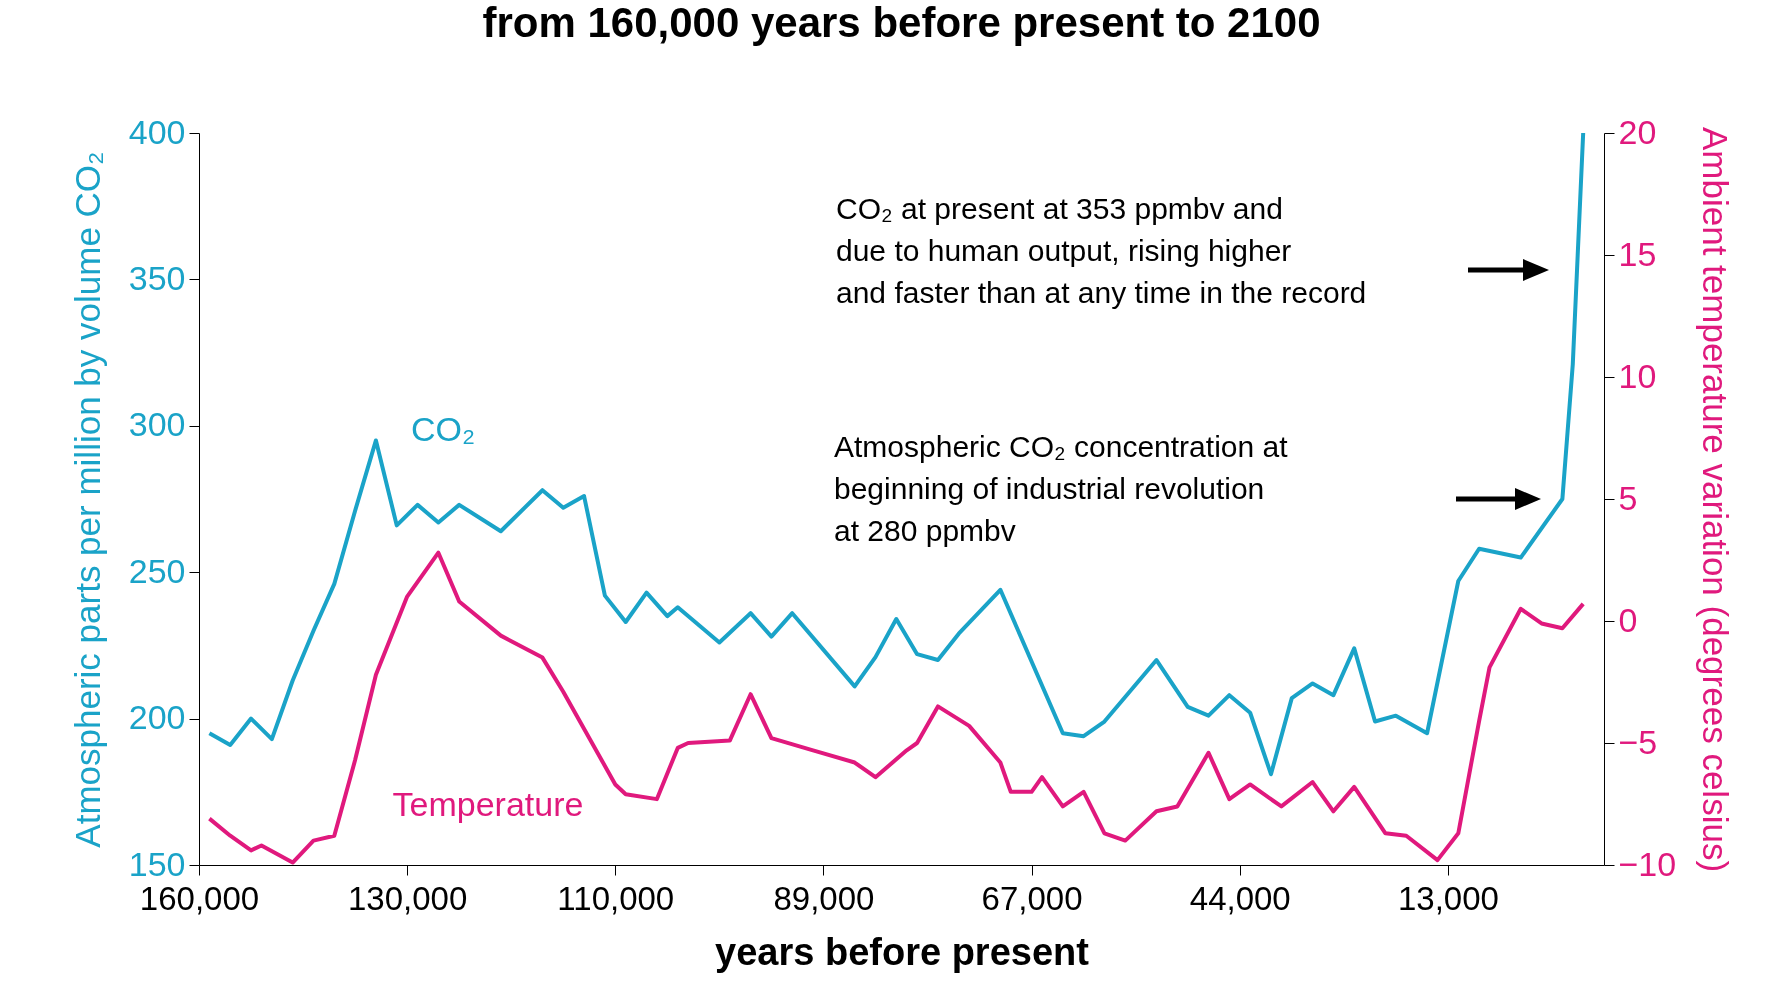  Describe the element at coordinates (1628, 619) in the screenshot. I see `y2-tick-label: 0` at that location.